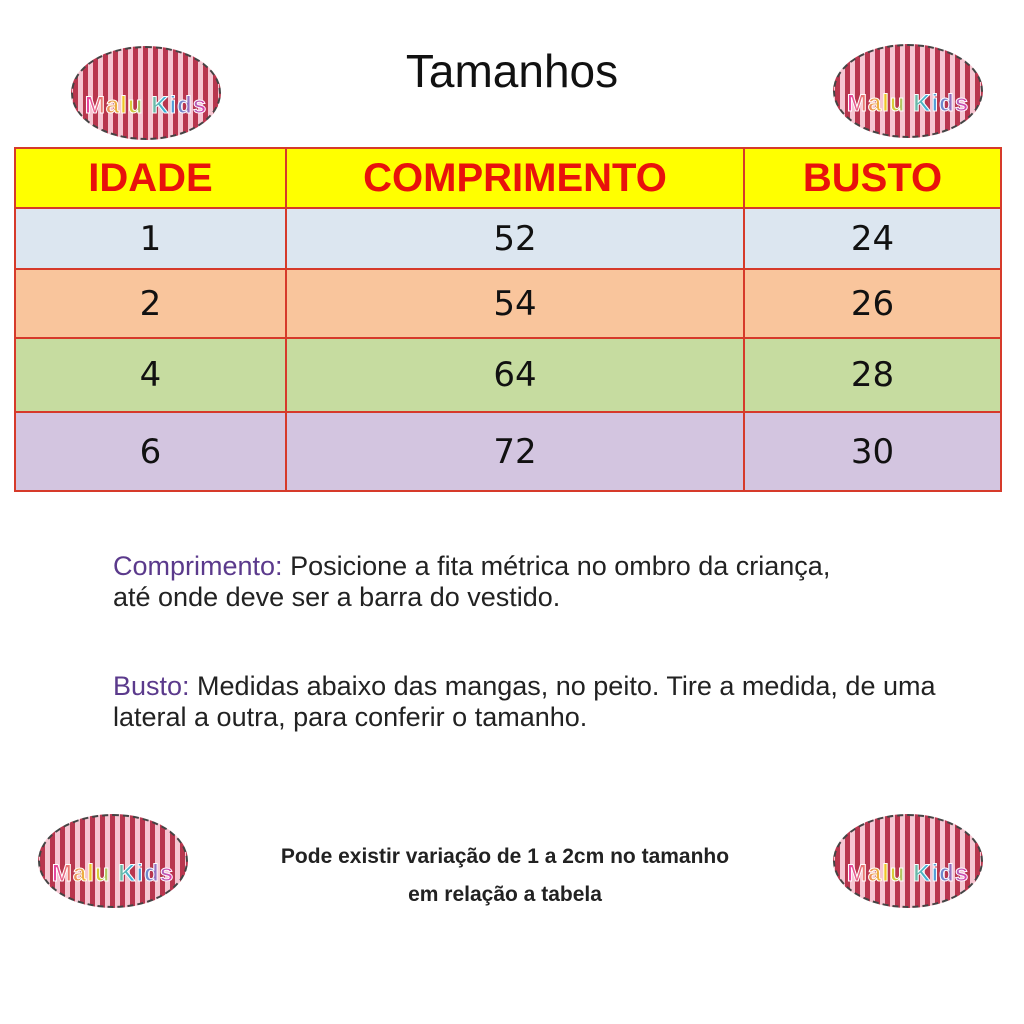  I want to click on cell-idade: 6, so click(150, 451).